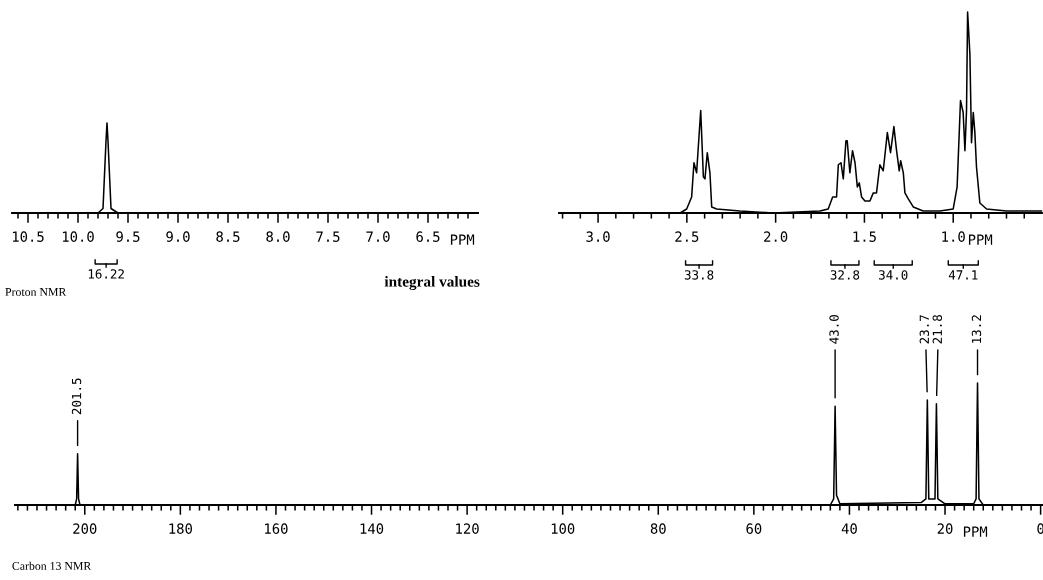 This screenshot has width=1043, height=580. Describe the element at coordinates (893, 275) in the screenshot. I see `text: 34.0` at that location.